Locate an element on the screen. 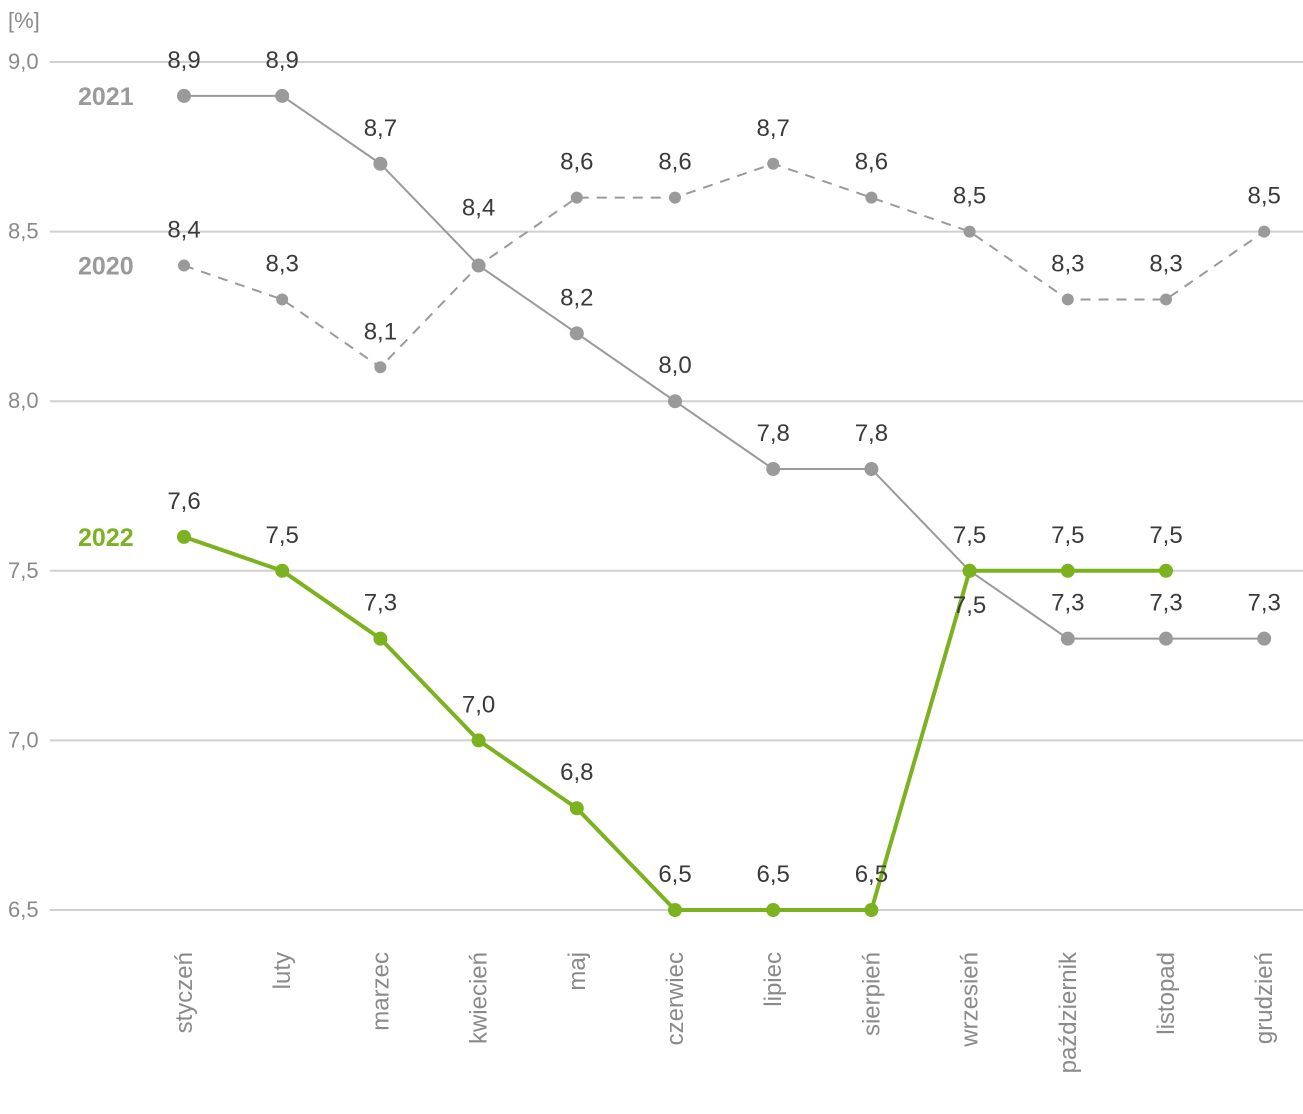 The image size is (1303, 1114). x-tick-label: marzec is located at coordinates (380, 991).